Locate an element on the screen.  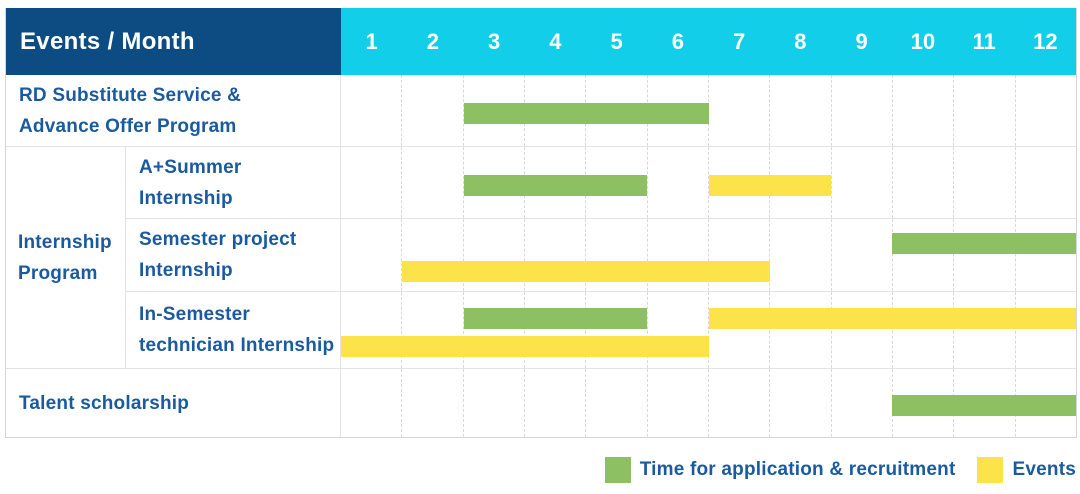
legend-label-events: Events is located at coordinates (1044, 469).